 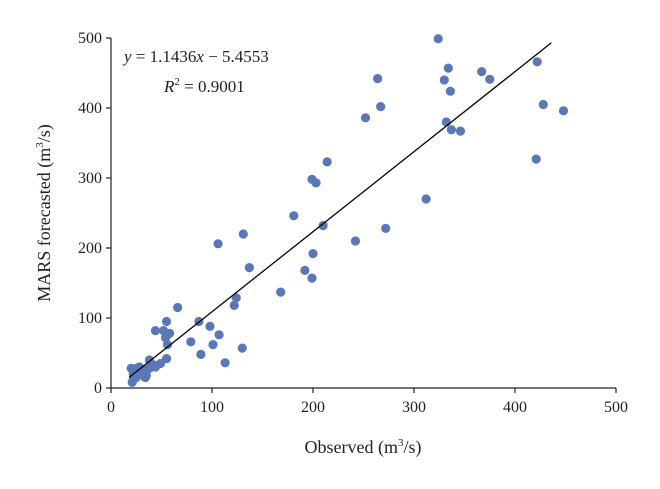 I want to click on regression-annotation: y = 1.1436x − 5.4553 R2 = 0.9001, so click(x=195, y=71).